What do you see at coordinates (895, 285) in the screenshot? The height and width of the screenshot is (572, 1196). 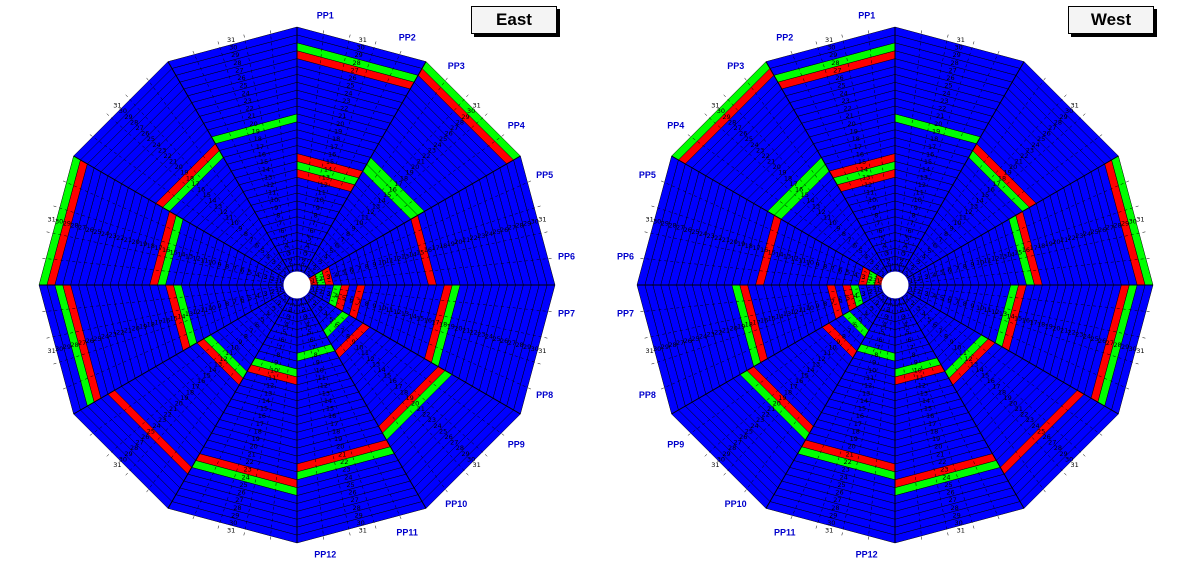 I see `beam-hole` at bounding box center [895, 285].